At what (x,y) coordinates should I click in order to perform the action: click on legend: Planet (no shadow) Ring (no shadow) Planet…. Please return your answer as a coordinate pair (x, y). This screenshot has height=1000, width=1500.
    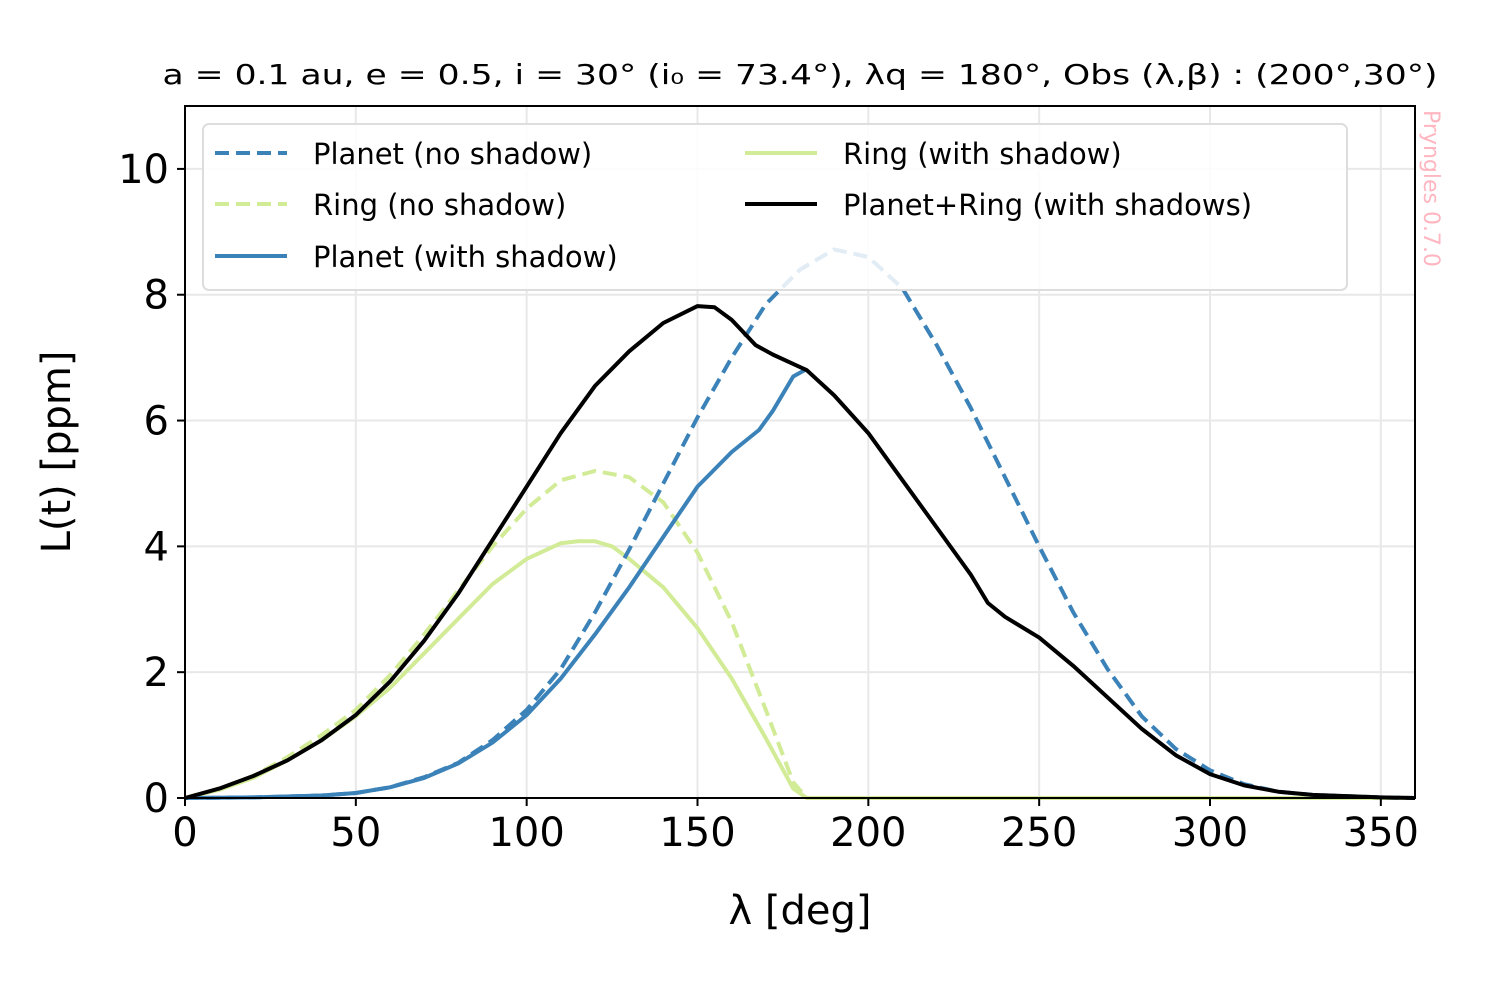
    Looking at the image, I should click on (775, 207).